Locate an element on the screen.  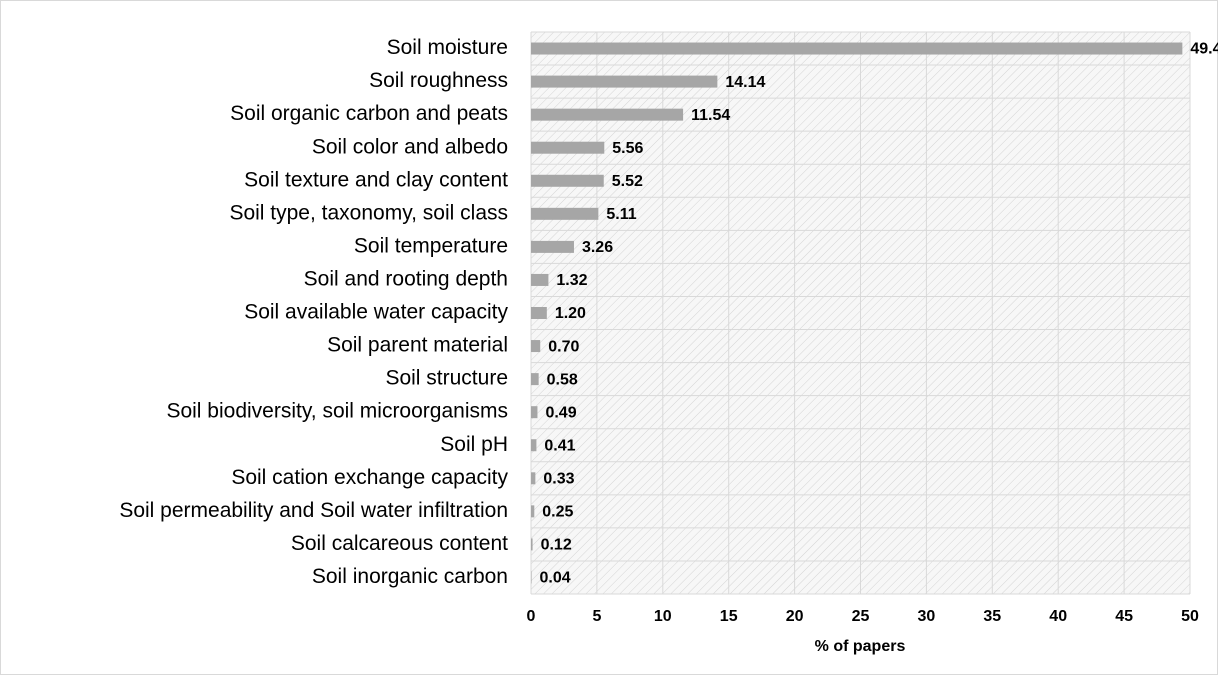
x-tick-label: 45 is located at coordinates (1124, 616).